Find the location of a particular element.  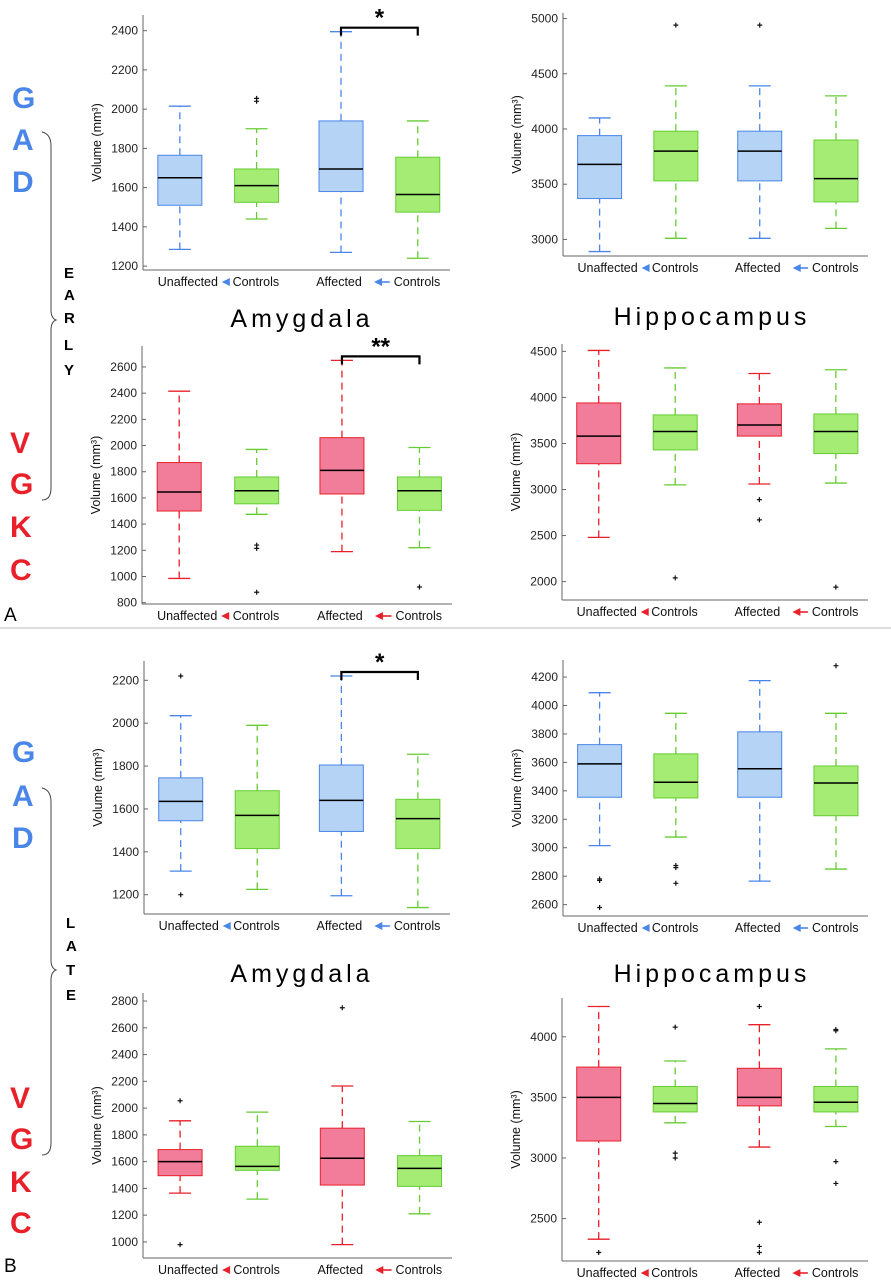

vgkc-letter-g: G is located at coordinates (21, 484).